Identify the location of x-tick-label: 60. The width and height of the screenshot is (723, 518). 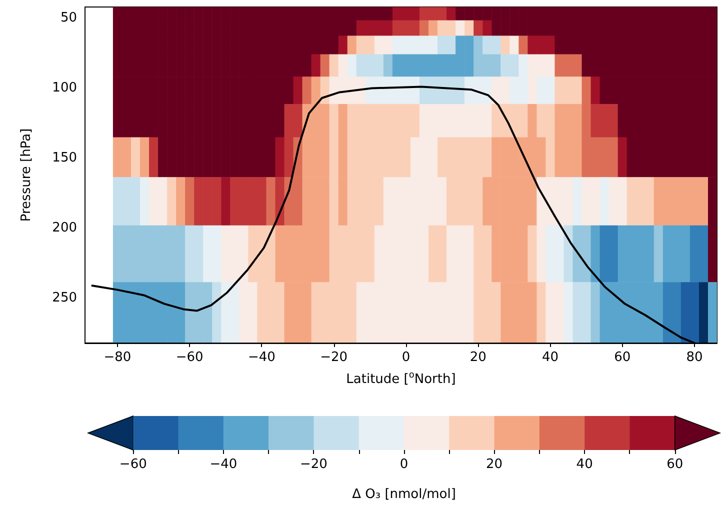
(622, 357).